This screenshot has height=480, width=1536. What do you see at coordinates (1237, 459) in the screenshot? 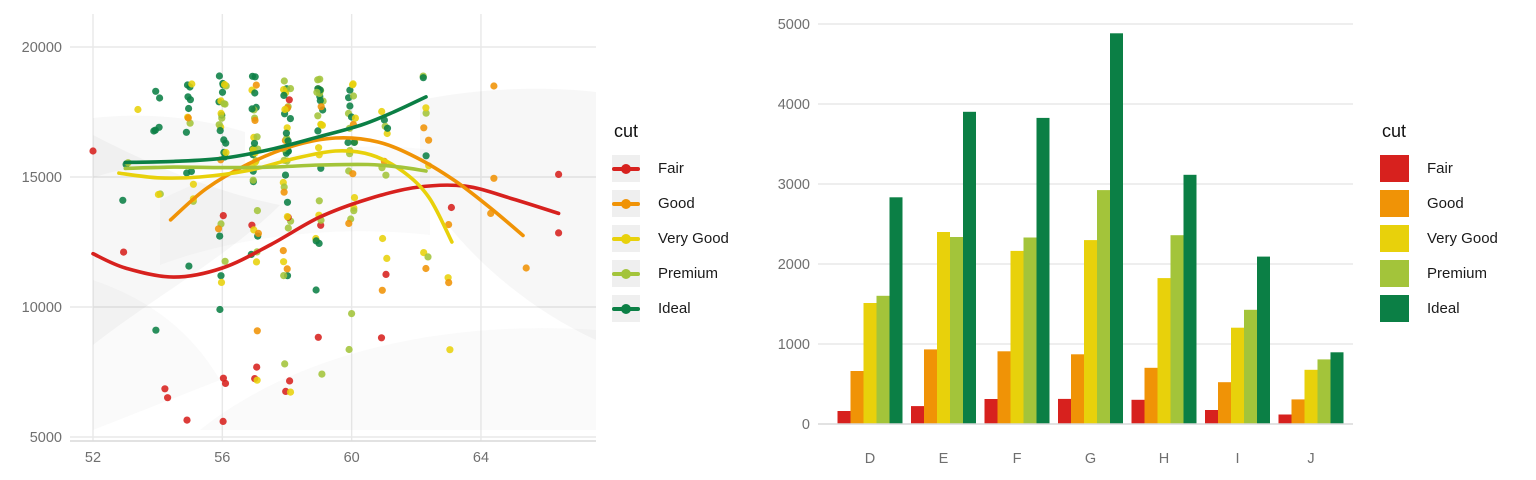
I see `x-tick-label: I` at bounding box center [1237, 459].